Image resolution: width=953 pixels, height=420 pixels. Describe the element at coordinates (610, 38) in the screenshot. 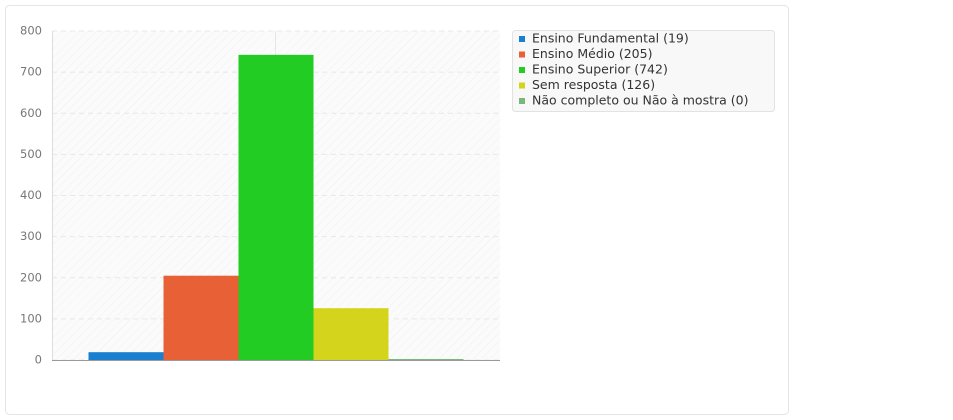

I see `legend-label: Ensino Fundamental (19)` at that location.